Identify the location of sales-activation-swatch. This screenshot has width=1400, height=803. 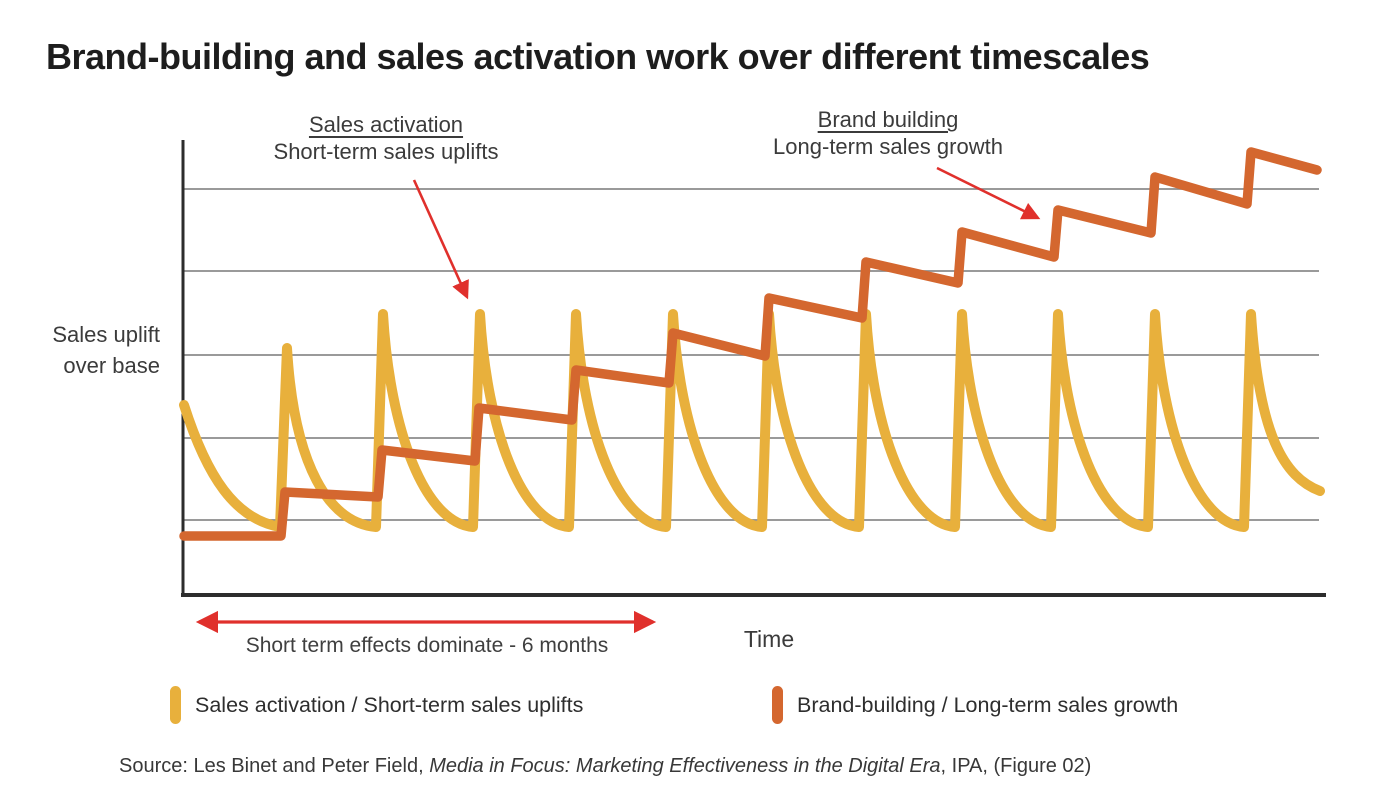
(175, 705).